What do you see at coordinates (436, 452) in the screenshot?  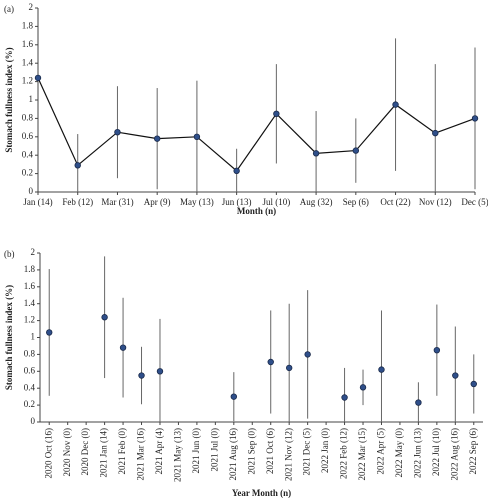 I see `x-tick-label: 2022 Jul (10)` at bounding box center [436, 452].